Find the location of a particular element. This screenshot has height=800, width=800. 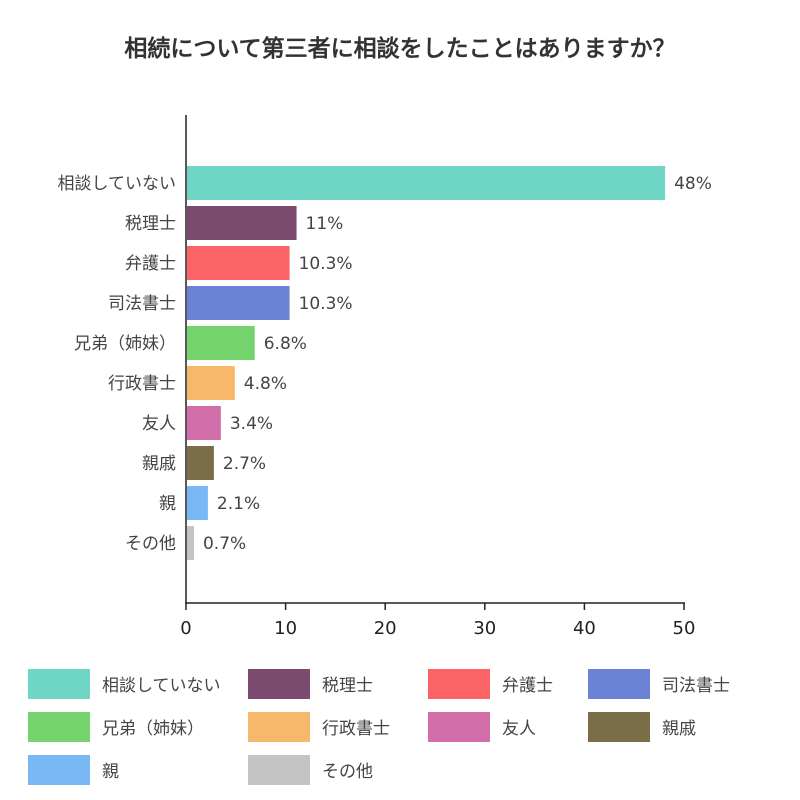

category-label: 親 is located at coordinates (167, 504).